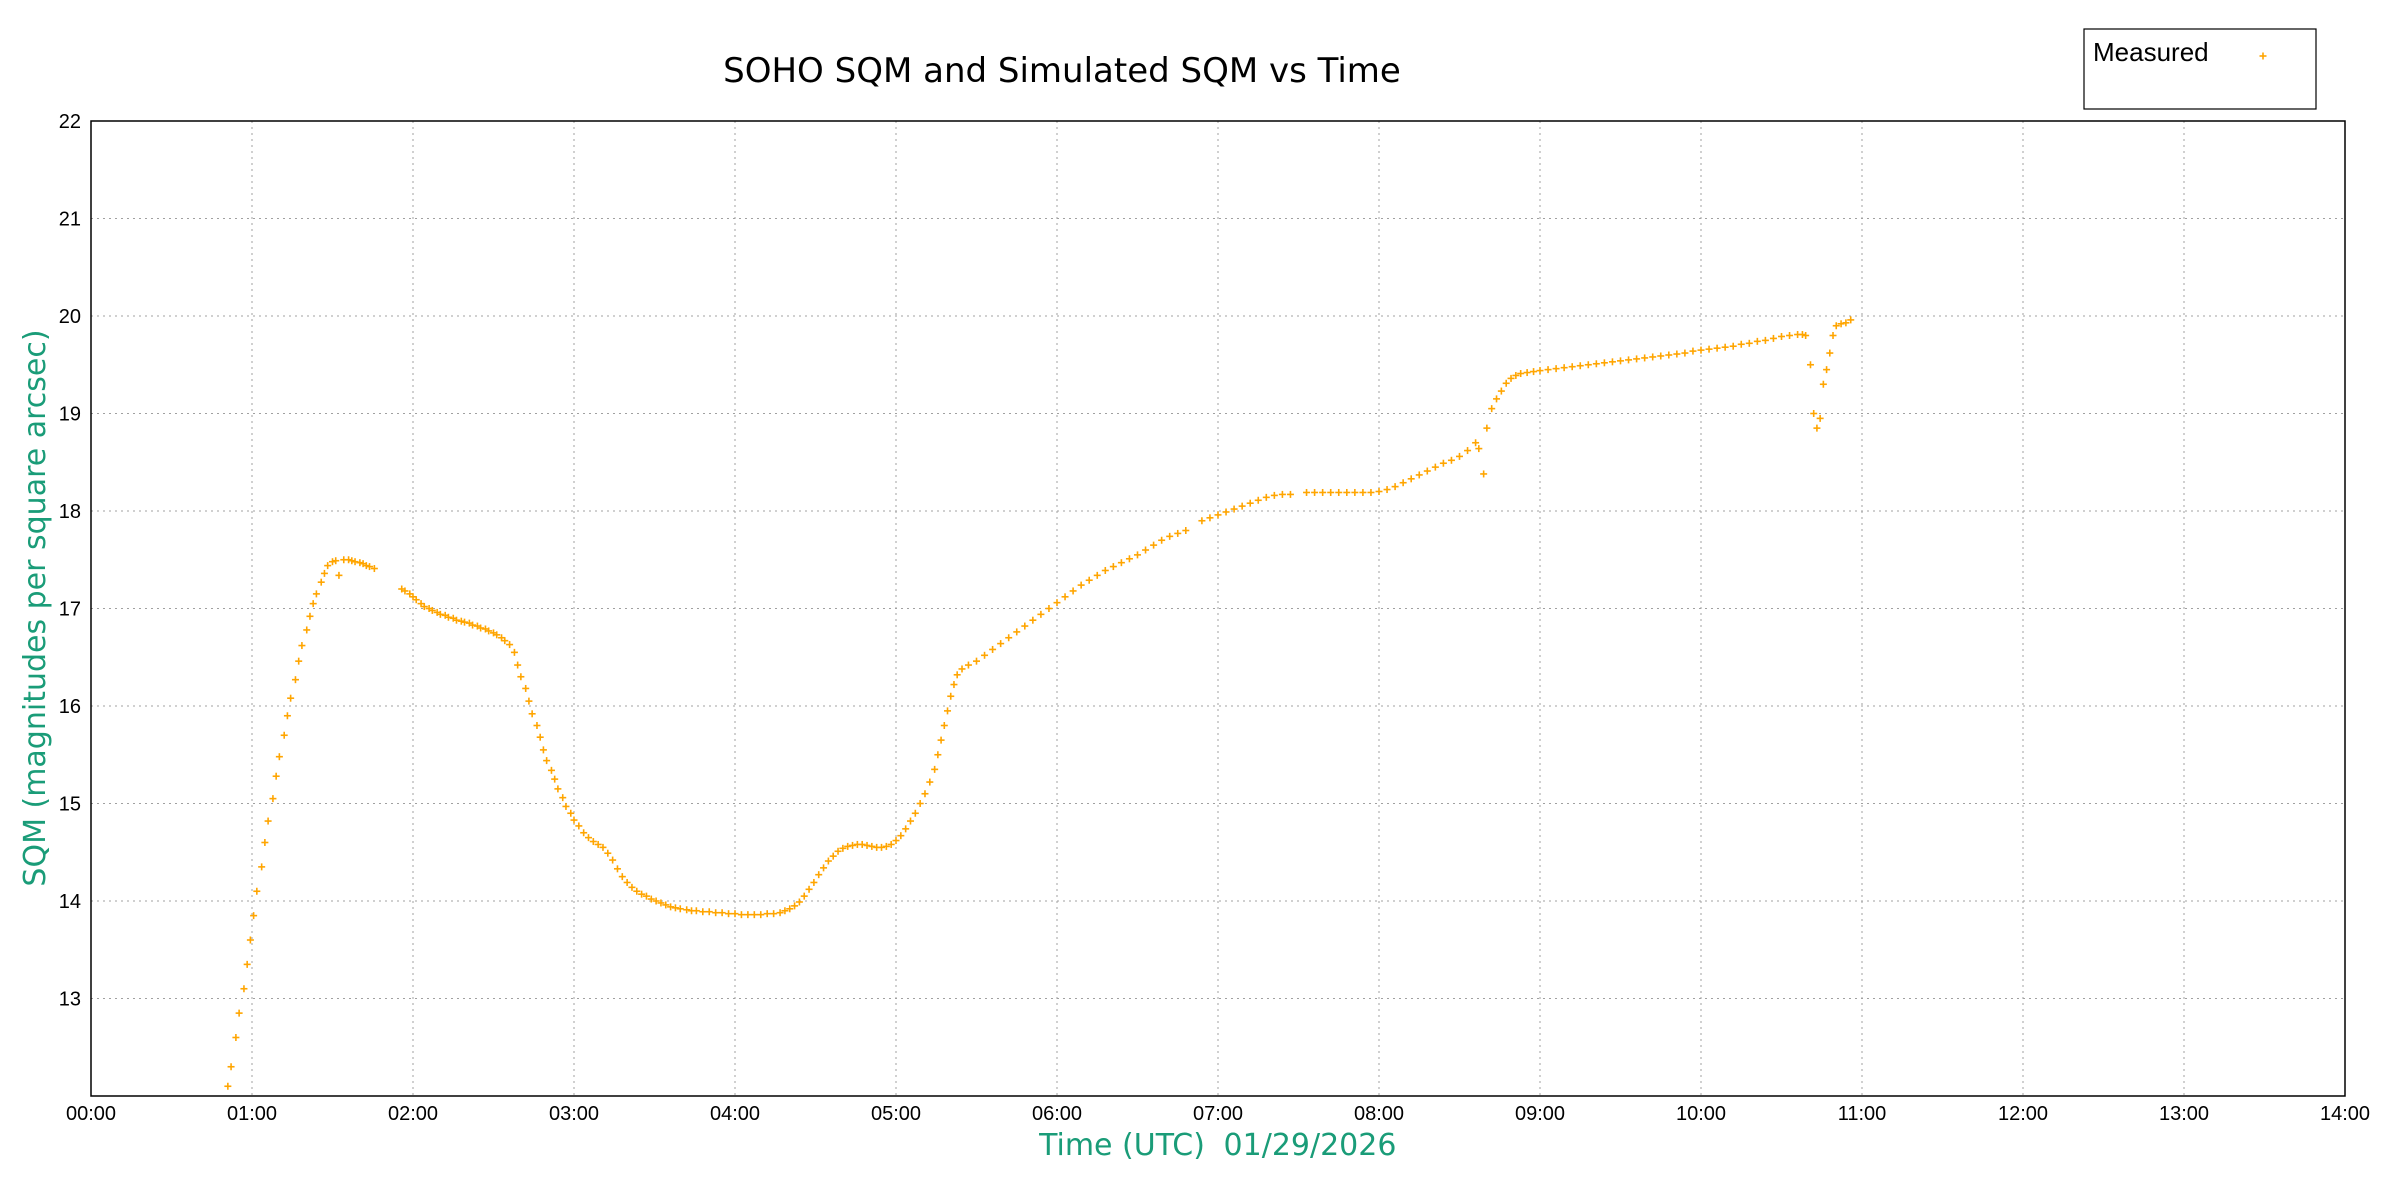  Describe the element at coordinates (70, 707) in the screenshot. I see `y-tick-label: 16` at that location.